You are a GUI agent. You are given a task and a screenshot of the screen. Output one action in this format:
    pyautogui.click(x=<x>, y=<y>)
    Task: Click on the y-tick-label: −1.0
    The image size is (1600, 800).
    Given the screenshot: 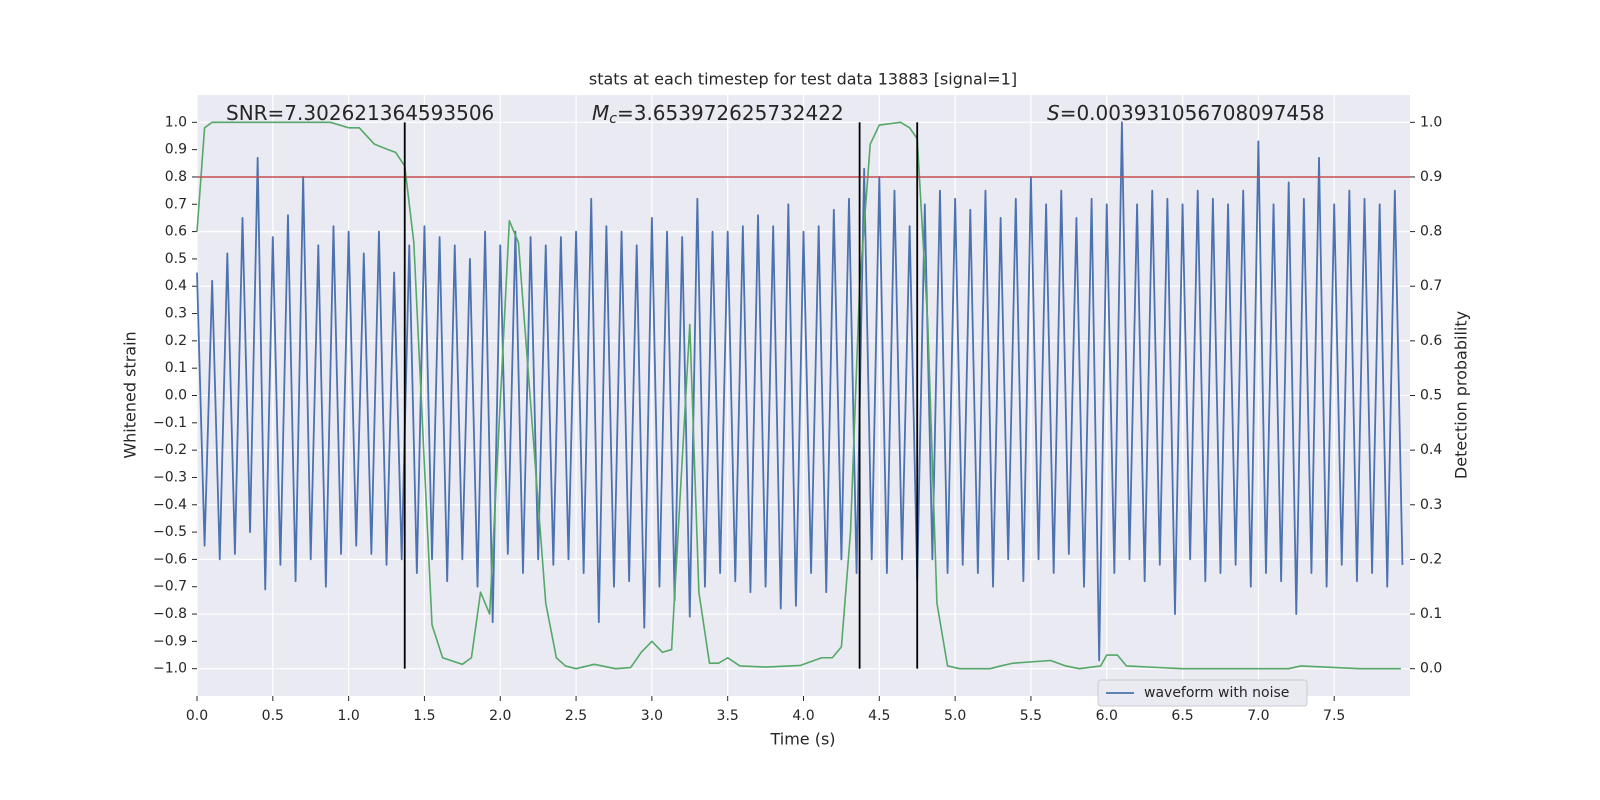 What is the action you would take?
    pyautogui.click(x=170, y=669)
    